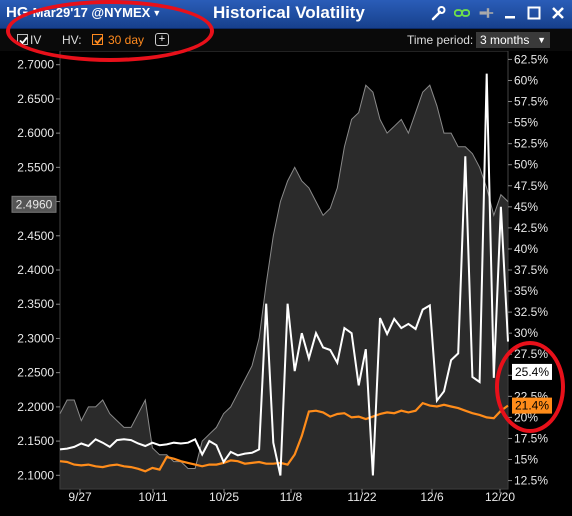 The image size is (572, 516). I want to click on volatility-toolbar: IV HV: 30 day + Time period: 3 months ▼, so click(286, 40).